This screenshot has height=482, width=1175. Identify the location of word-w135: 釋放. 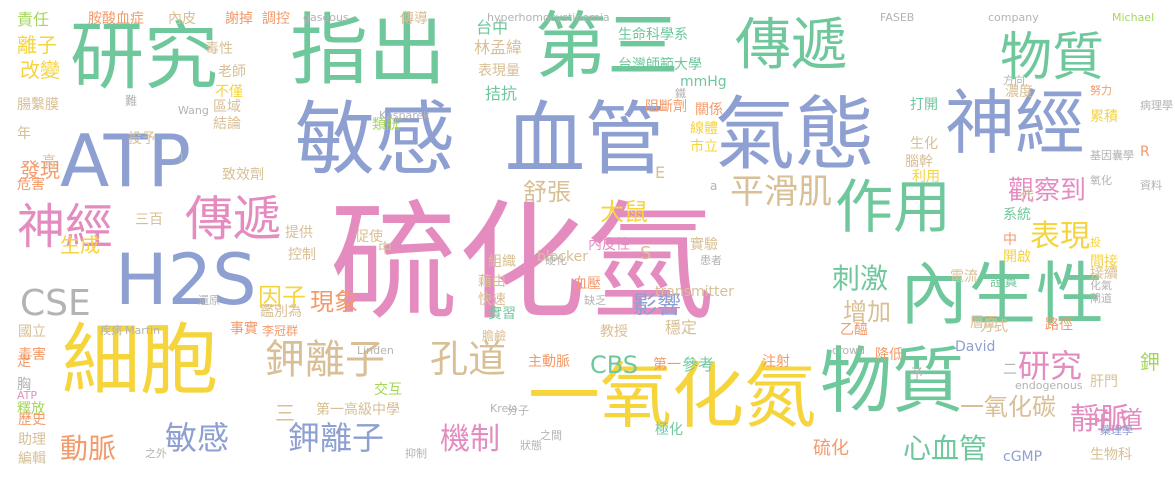
(31, 409).